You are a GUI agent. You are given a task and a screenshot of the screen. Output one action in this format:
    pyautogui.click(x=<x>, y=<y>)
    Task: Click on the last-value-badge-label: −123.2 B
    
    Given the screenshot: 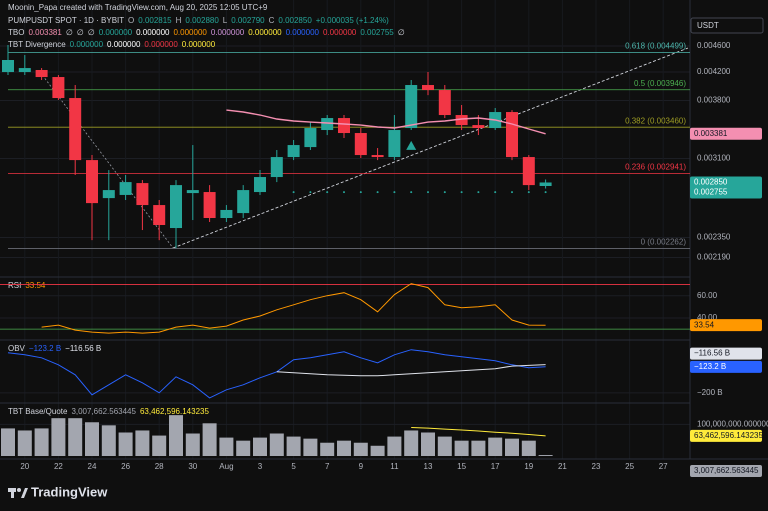 What is the action you would take?
    pyautogui.click(x=710, y=366)
    